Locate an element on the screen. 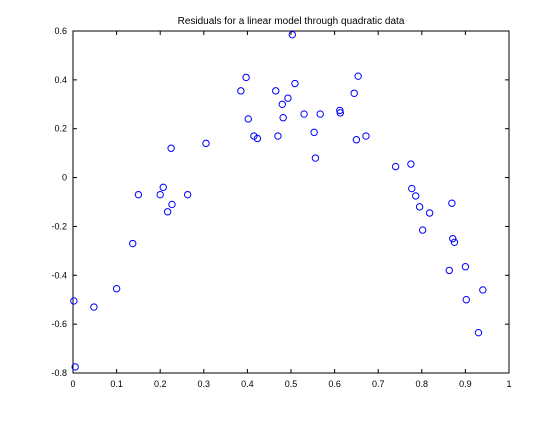 This screenshot has height=425, width=560. x-tick-label: 0.4 is located at coordinates (247, 384).